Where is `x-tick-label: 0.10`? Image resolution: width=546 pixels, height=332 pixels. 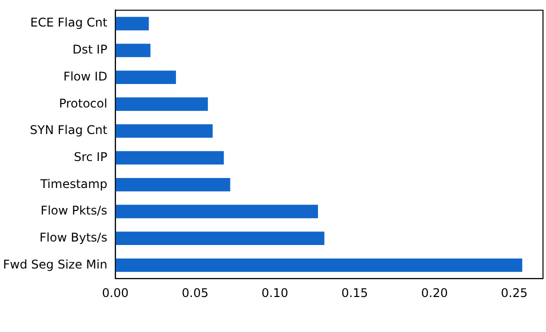 x-tick-label: 0.10 is located at coordinates (275, 293).